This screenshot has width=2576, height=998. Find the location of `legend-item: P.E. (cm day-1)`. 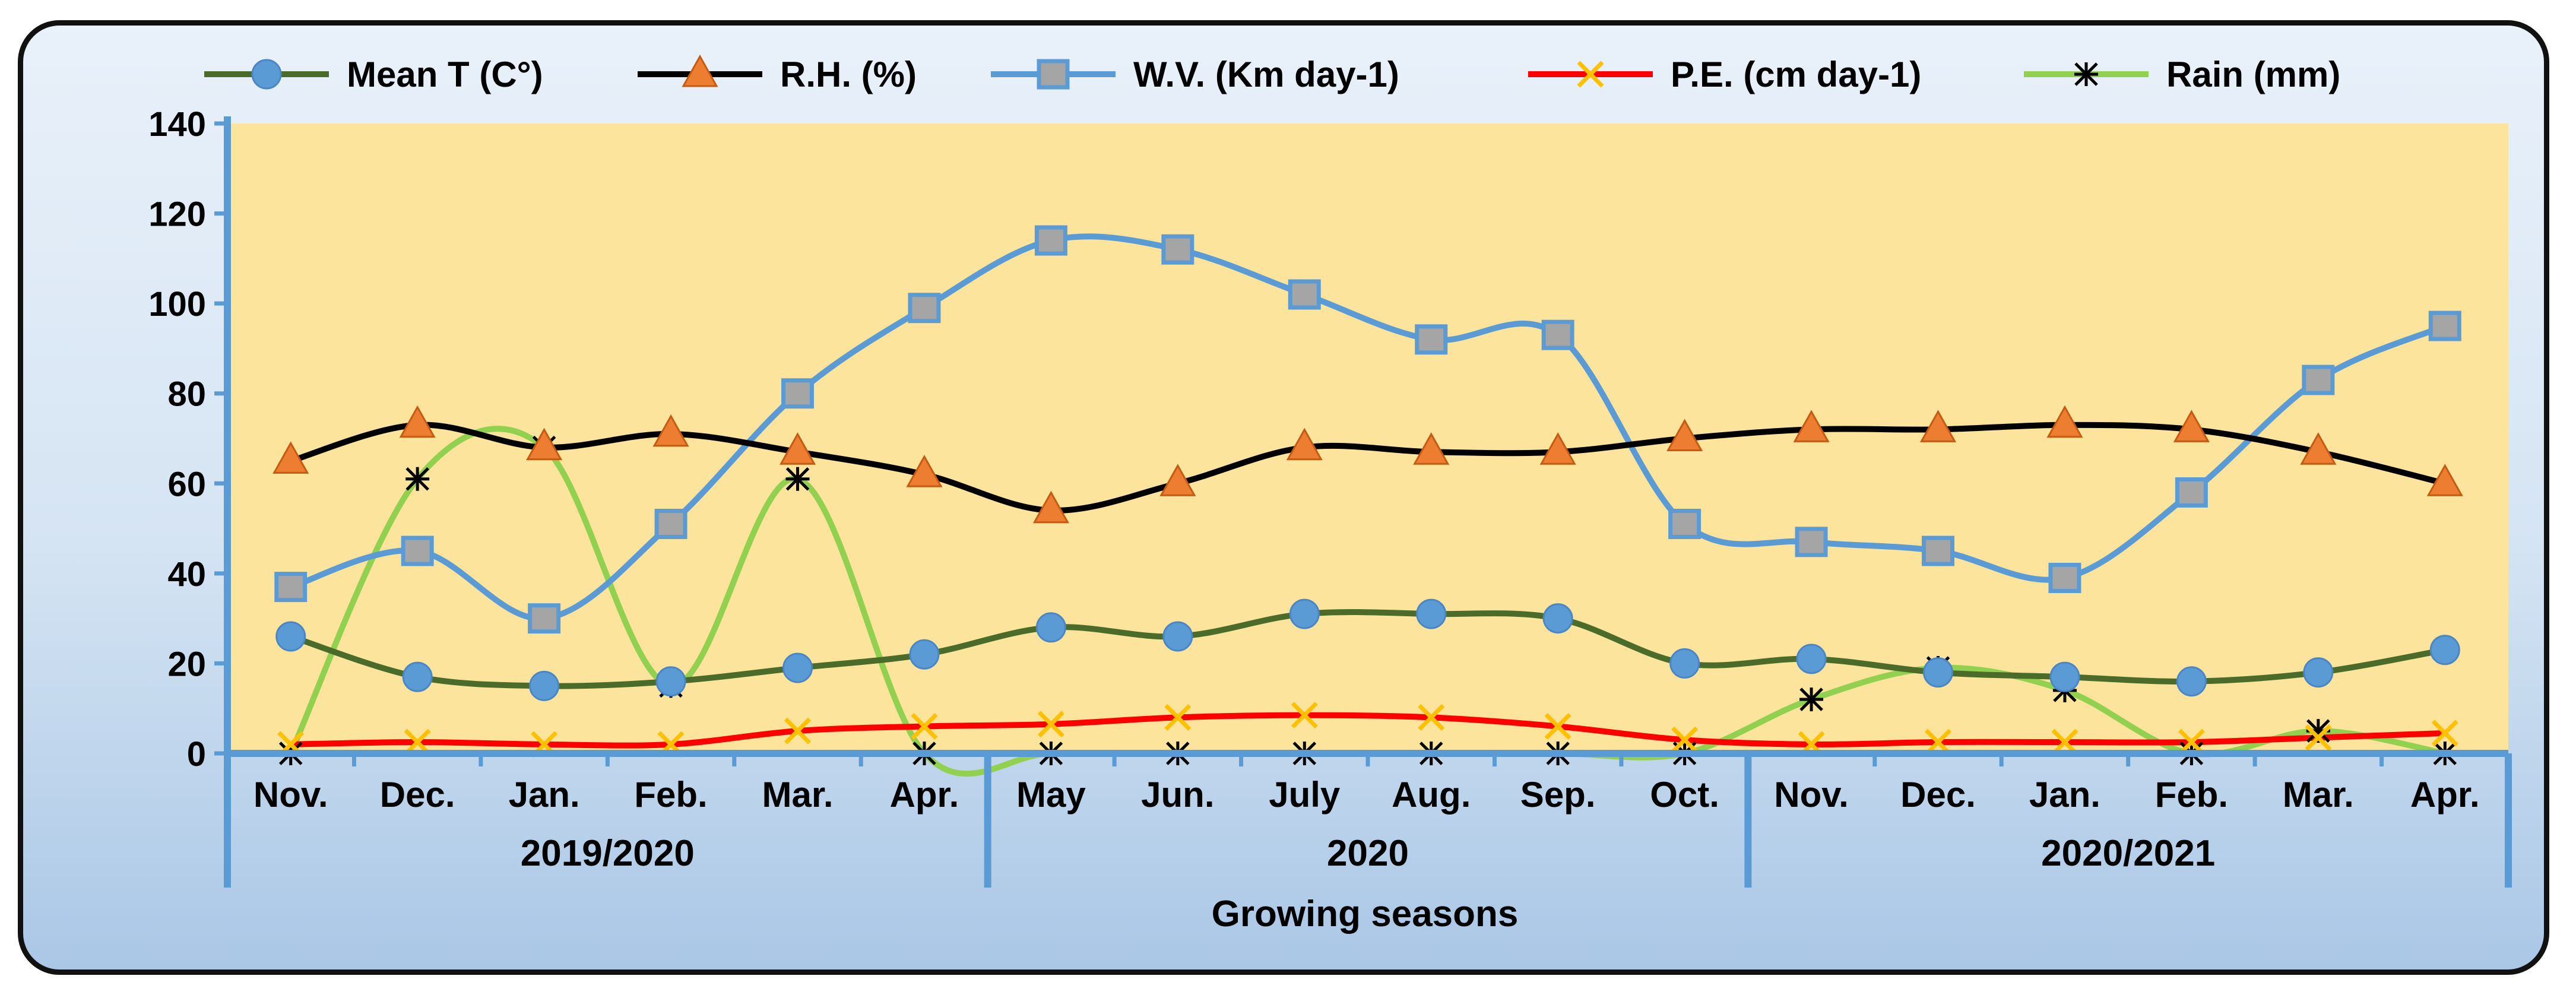

legend-item: P.E. (cm day-1) is located at coordinates (1725, 74).